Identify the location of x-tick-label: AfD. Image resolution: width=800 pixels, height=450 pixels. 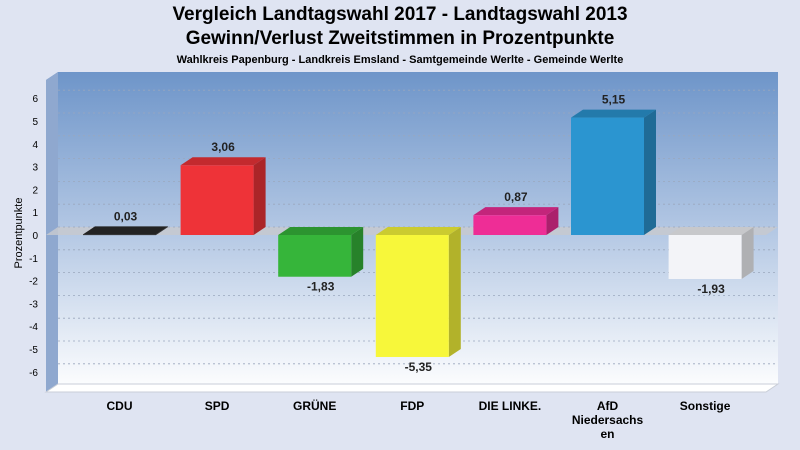
(608, 406).